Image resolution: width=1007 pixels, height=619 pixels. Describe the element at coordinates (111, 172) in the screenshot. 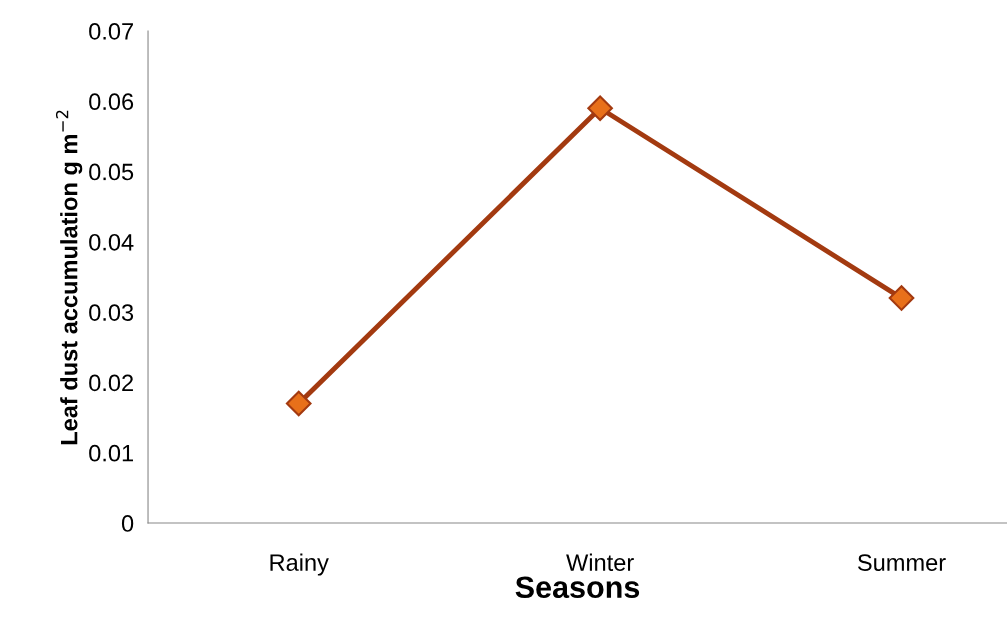

I see `y-tick-label: 0.05` at that location.